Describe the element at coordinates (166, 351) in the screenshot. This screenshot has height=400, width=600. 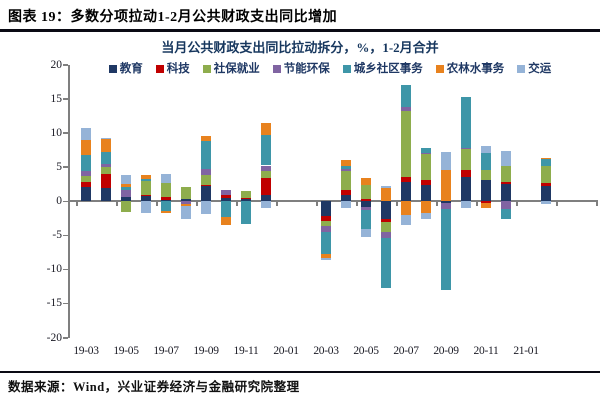
I see `x-tick-label: 19-07` at that location.